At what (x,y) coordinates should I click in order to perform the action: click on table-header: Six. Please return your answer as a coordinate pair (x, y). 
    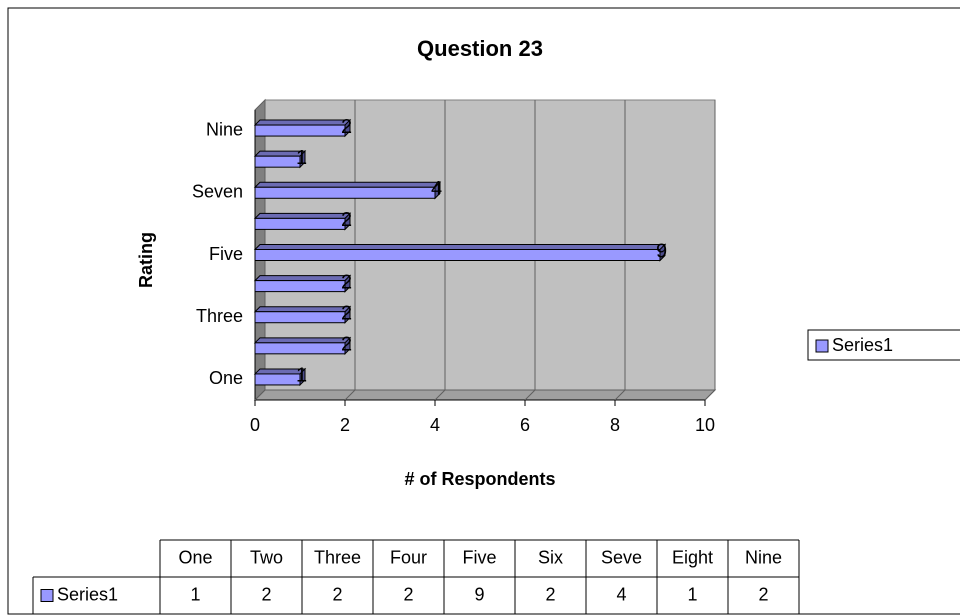
    Looking at the image, I should click on (550, 557).